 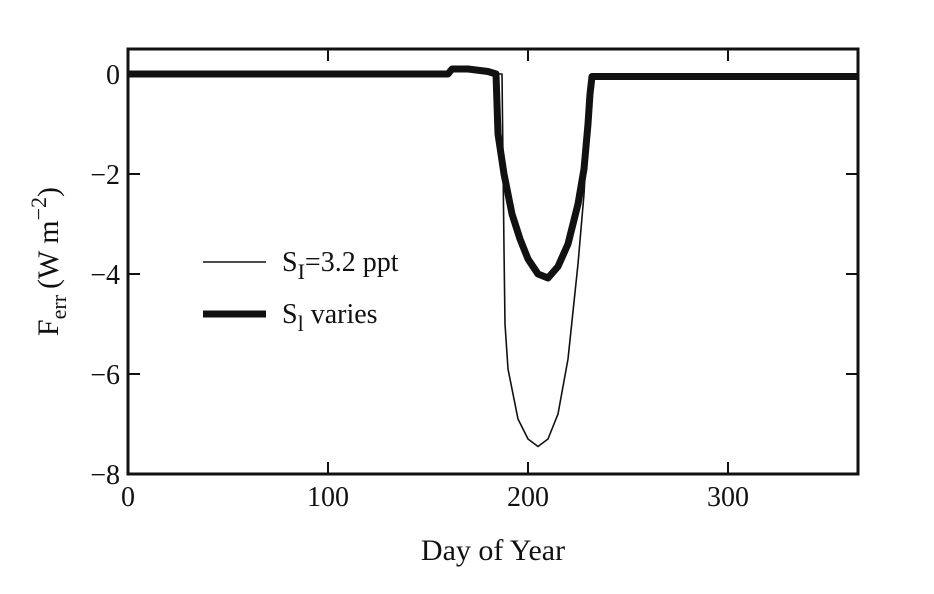 I want to click on y-axis-label-main: F, so click(x=48, y=327).